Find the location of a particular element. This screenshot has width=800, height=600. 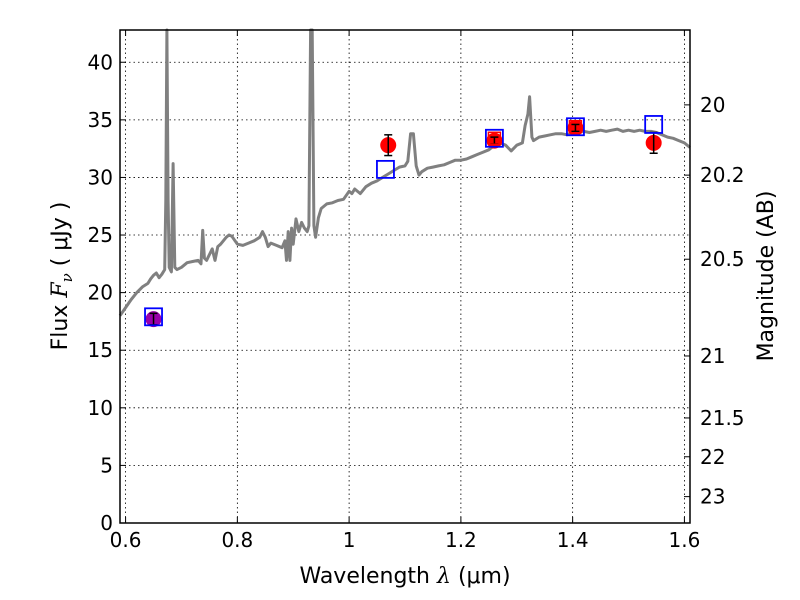

x-tick-label: 0.8 is located at coordinates (237, 540).